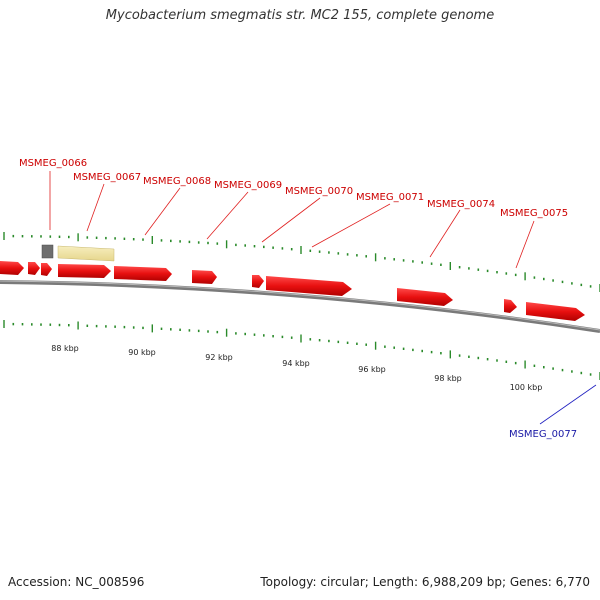 Image resolution: width=600 pixels, height=600 pixels. What do you see at coordinates (319, 191) in the screenshot?
I see `gene-label-MSMEG_0070: MSMEG_0070` at bounding box center [319, 191].